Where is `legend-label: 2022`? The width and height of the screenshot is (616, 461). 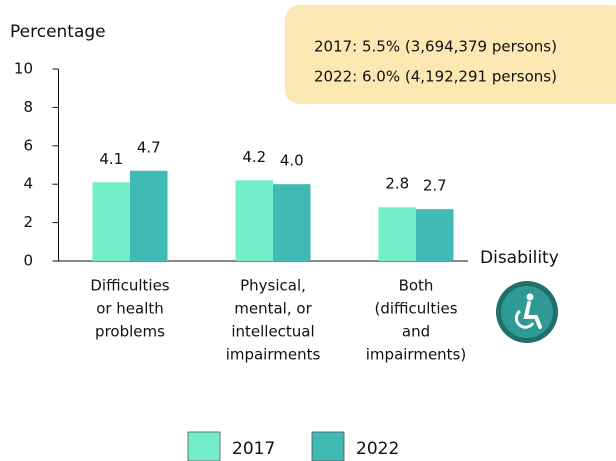
legend-label: 2022 is located at coordinates (377, 449).